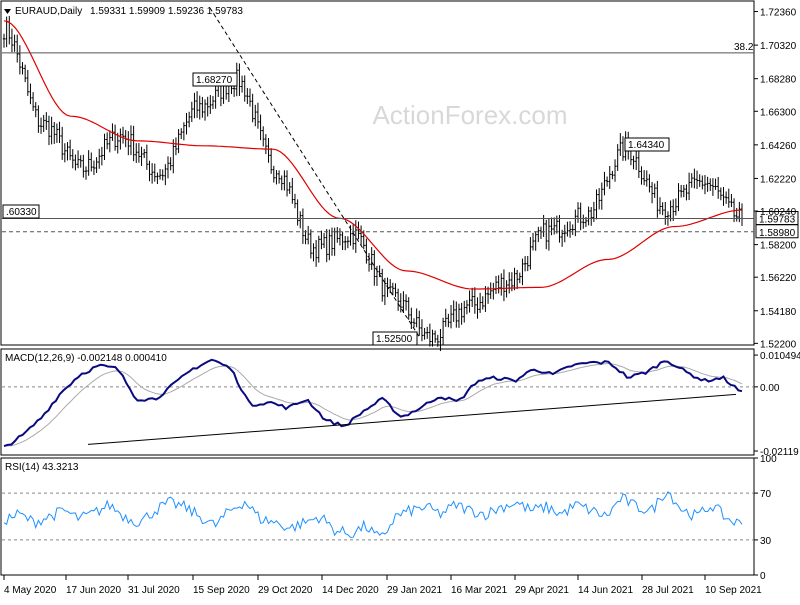 The width and height of the screenshot is (800, 605). What do you see at coordinates (778, 312) in the screenshot?
I see `price-y-tick-label: 1.54180` at bounding box center [778, 312].